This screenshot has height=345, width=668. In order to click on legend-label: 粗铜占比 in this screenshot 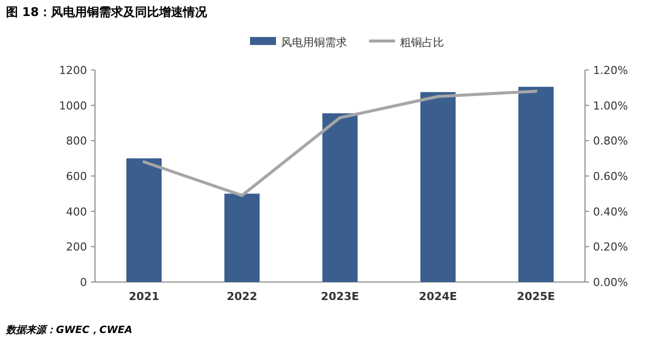, I will do `click(422, 42)`.